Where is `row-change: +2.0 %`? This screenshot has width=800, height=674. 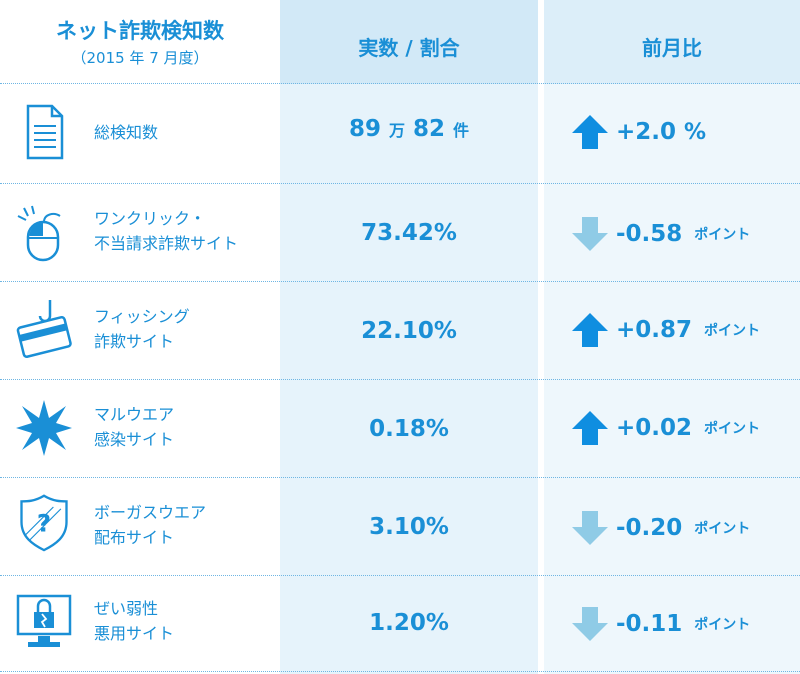
row-change: +2.0 % is located at coordinates (638, 132).